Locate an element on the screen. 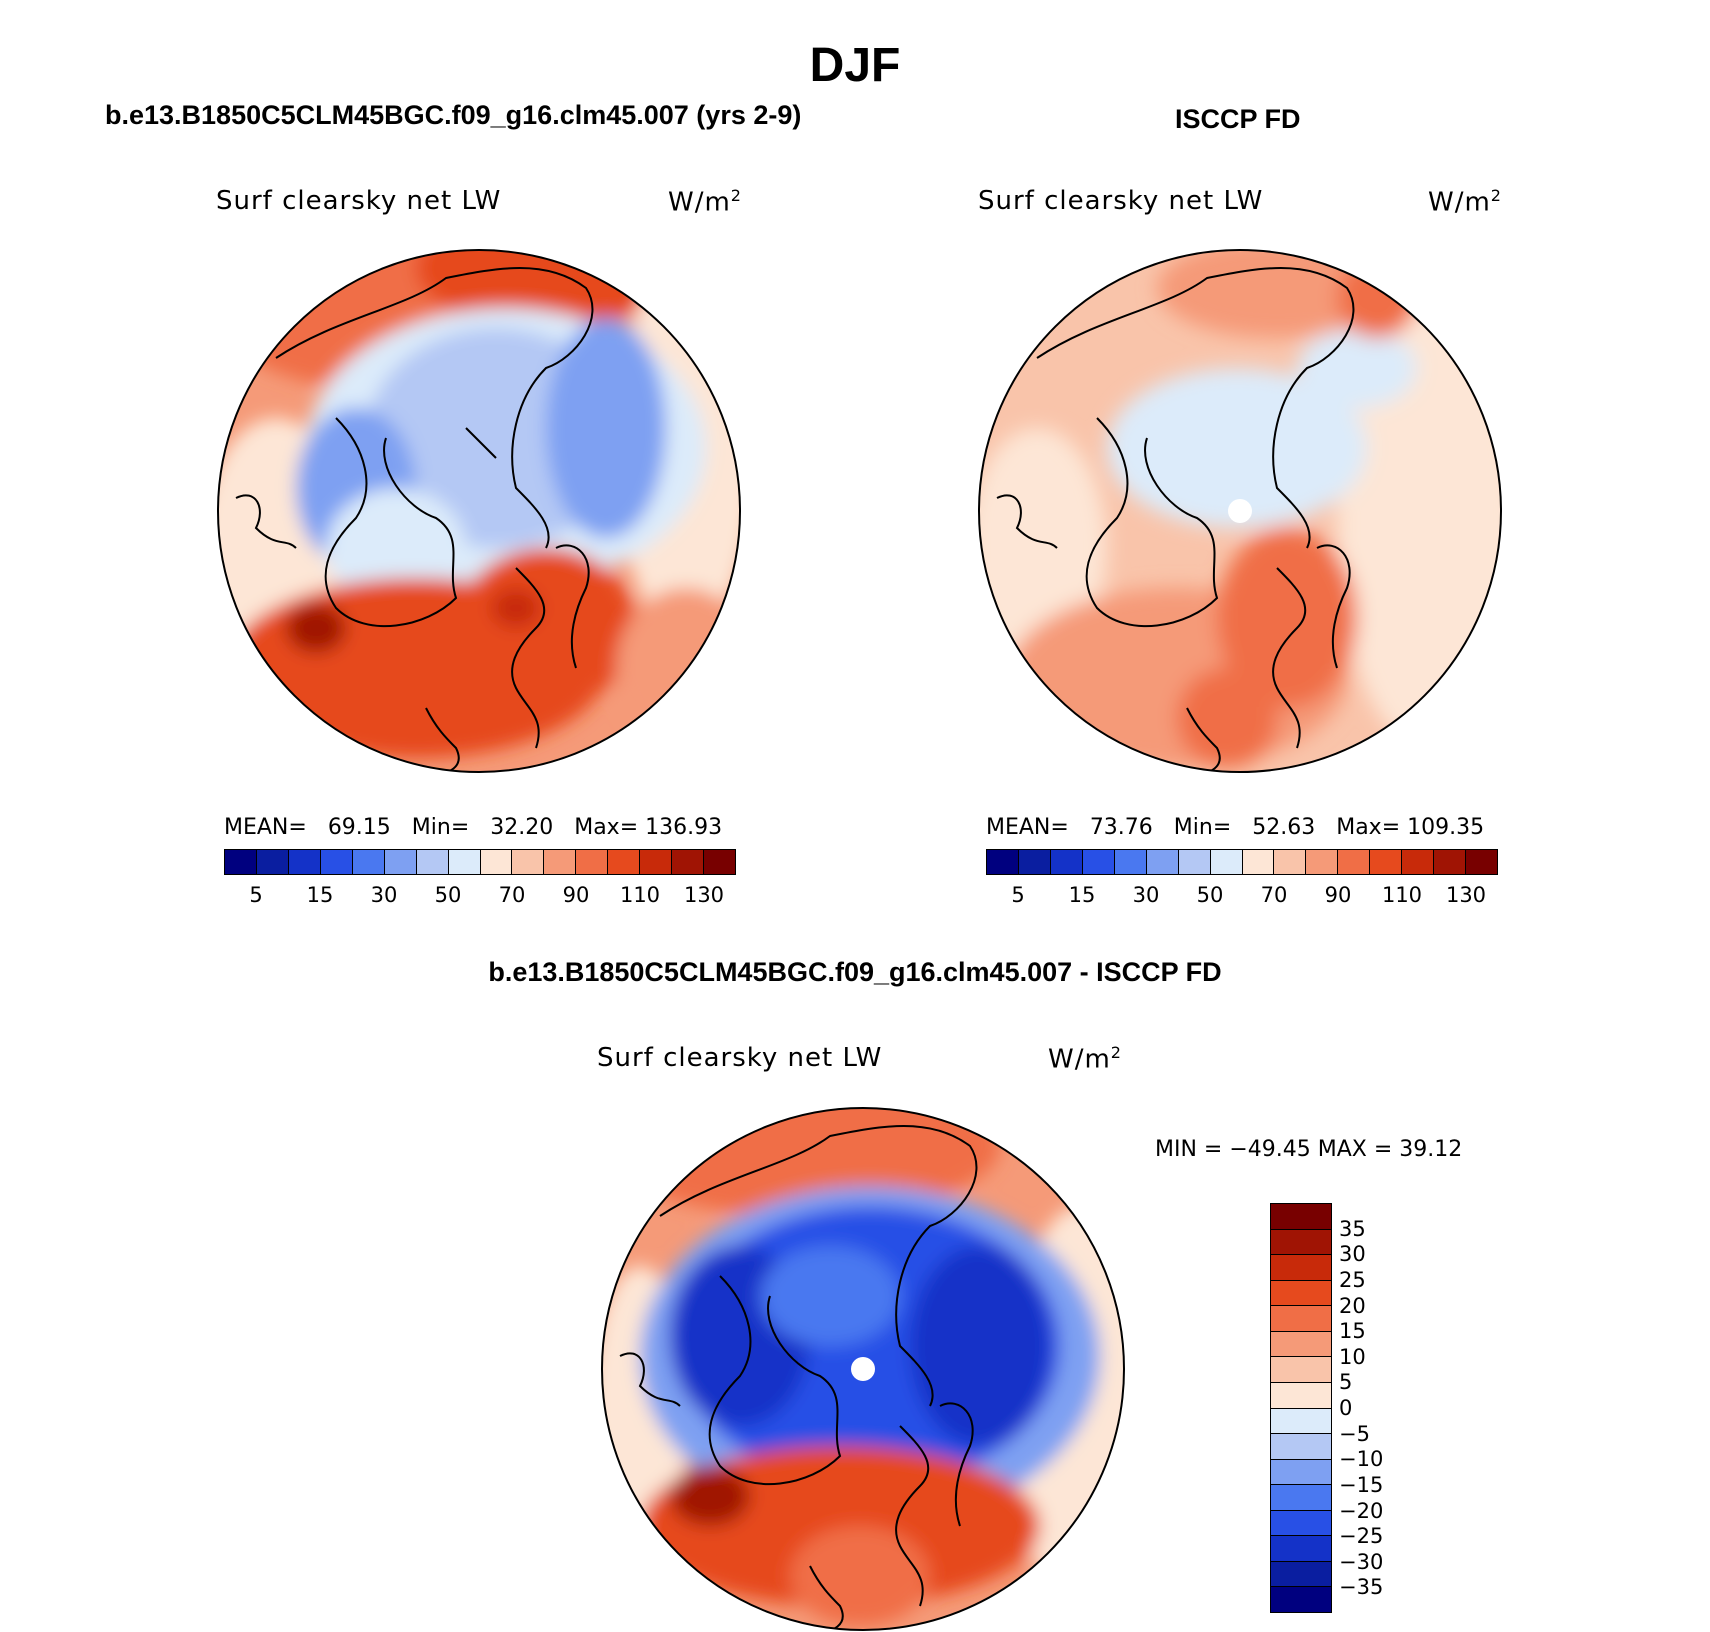  obs-colorbar is located at coordinates (1242, 862).